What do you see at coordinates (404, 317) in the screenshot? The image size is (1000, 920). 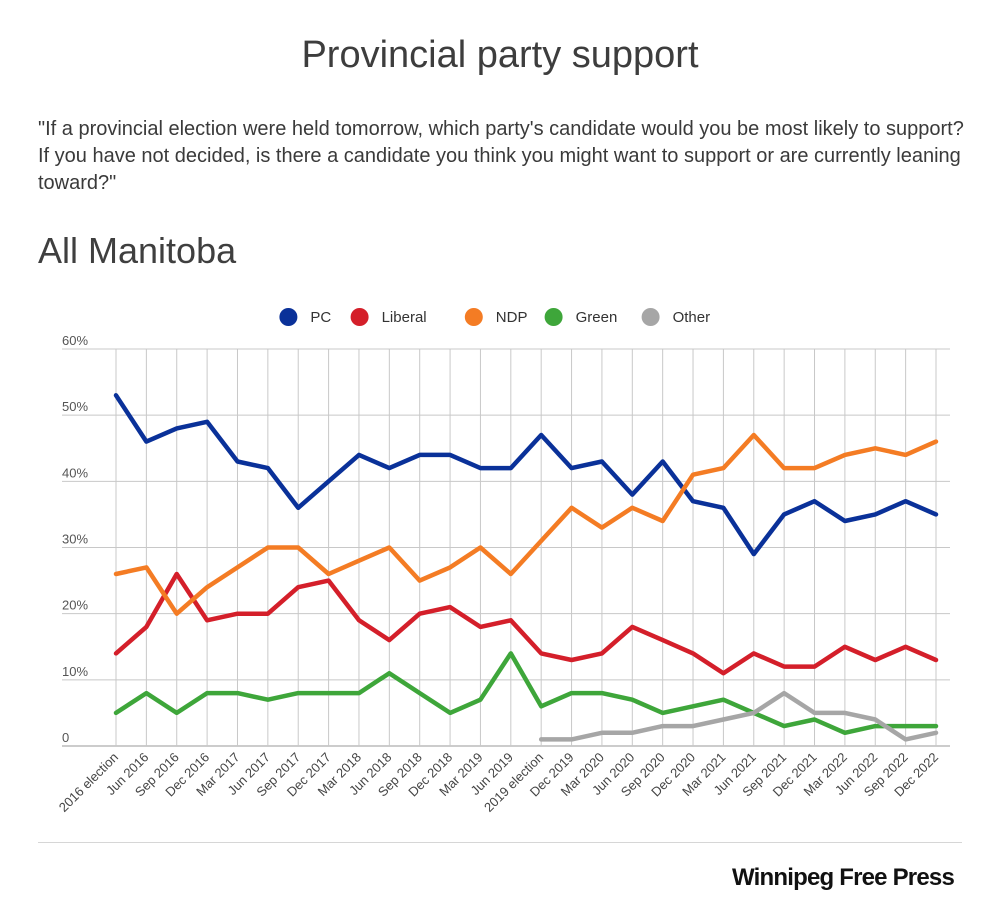 I see `legend-label: Liberal` at bounding box center [404, 317].